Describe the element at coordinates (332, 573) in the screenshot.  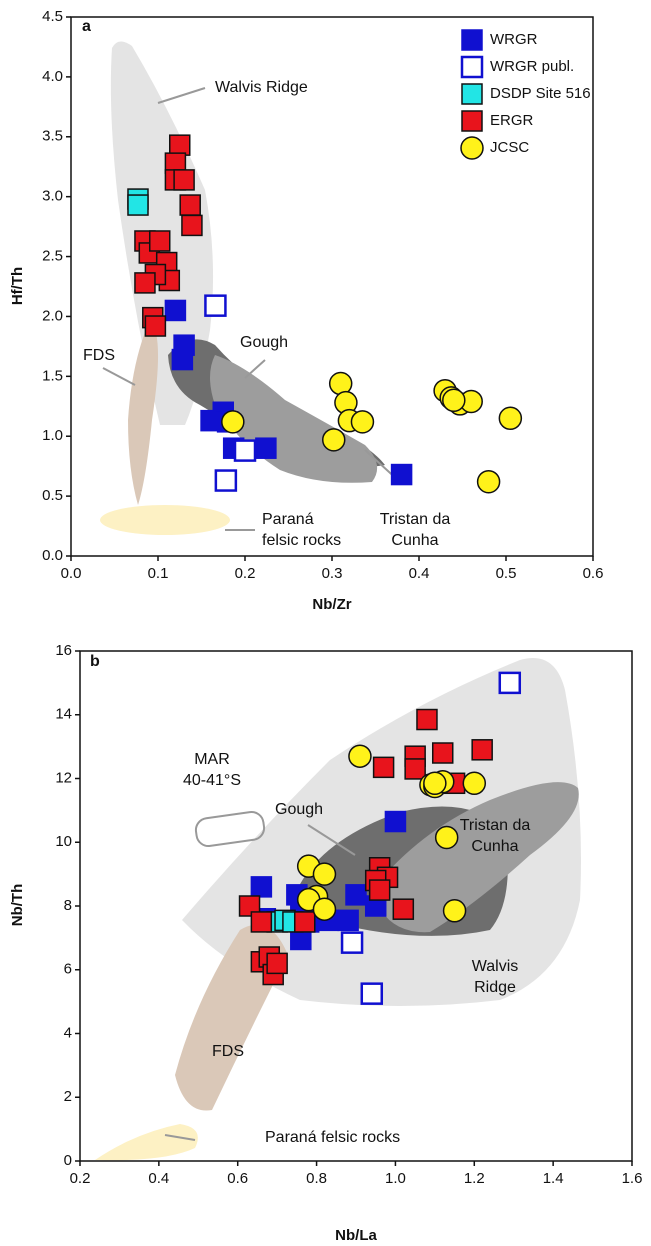
I see `x-tick-label: 0.3` at that location.